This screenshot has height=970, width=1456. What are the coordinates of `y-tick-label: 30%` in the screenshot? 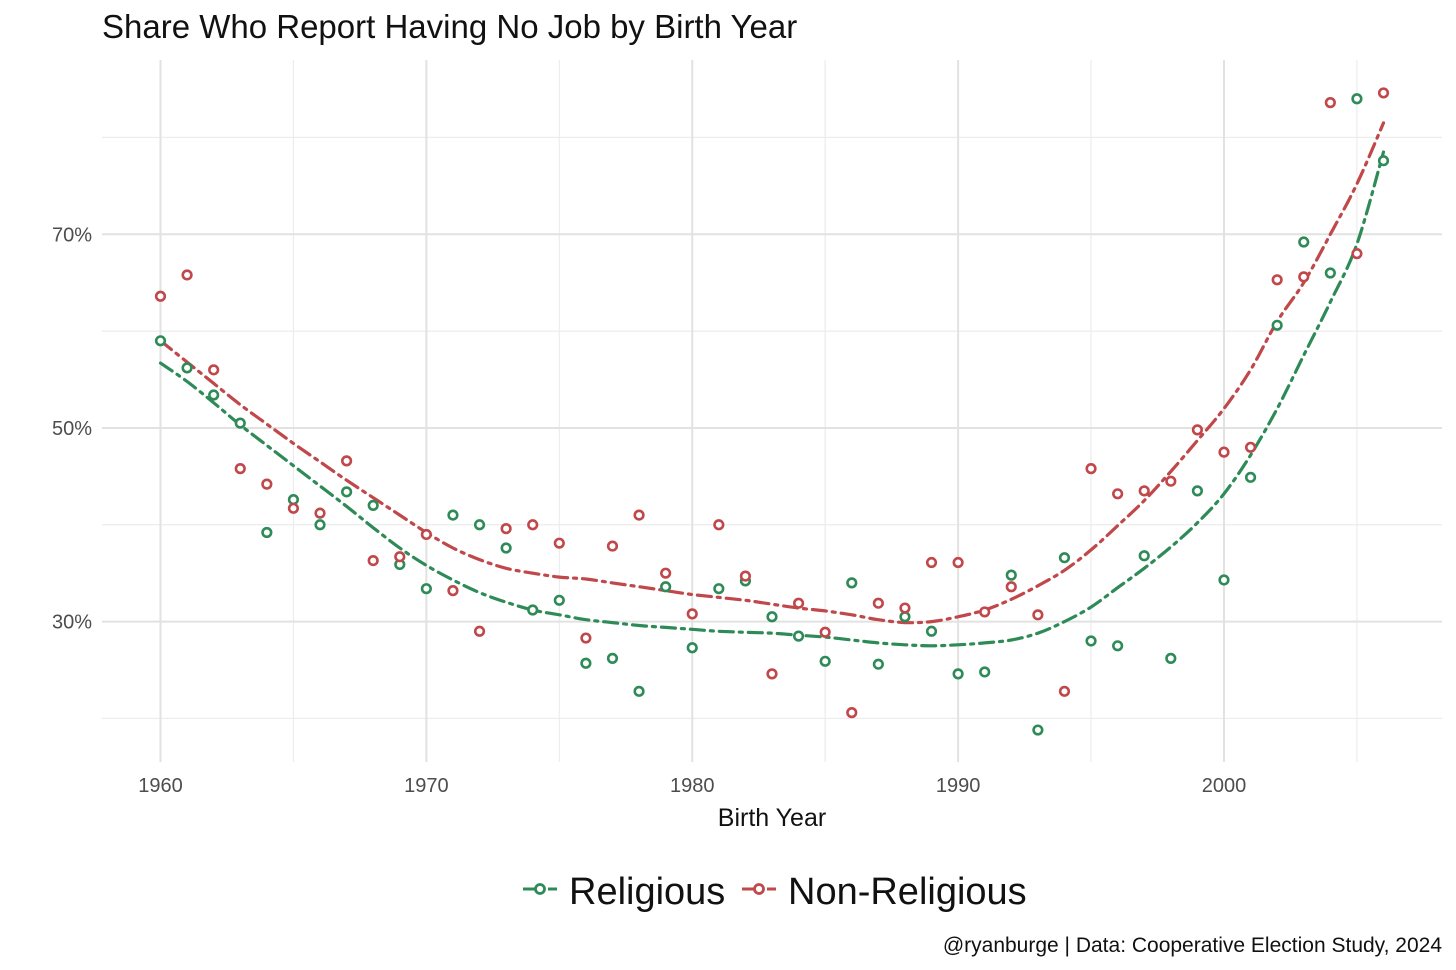 It's located at (72, 623).